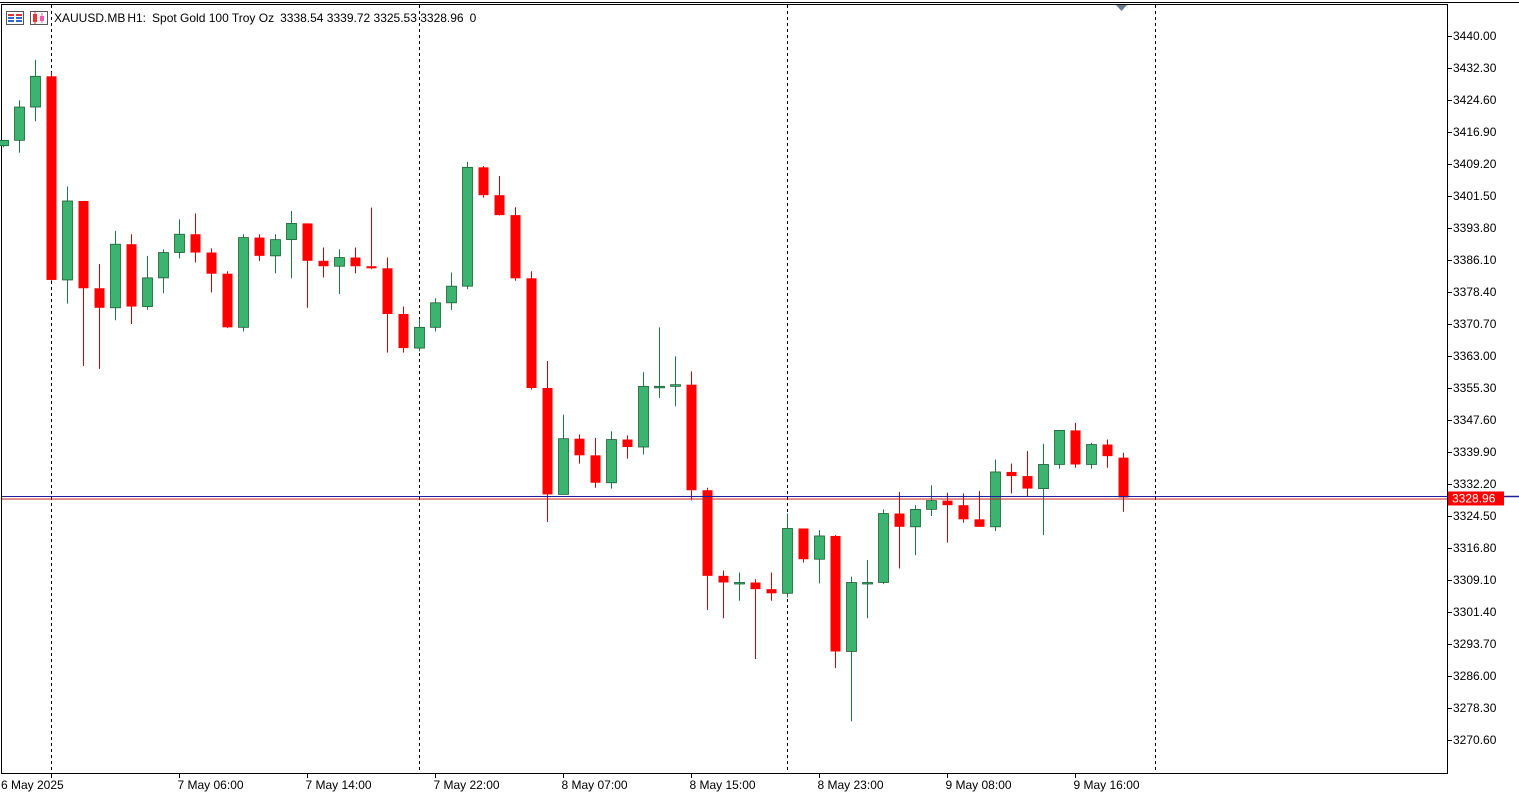  Describe the element at coordinates (137, 18) in the screenshot. I see `timeframe-label: H1:` at that location.